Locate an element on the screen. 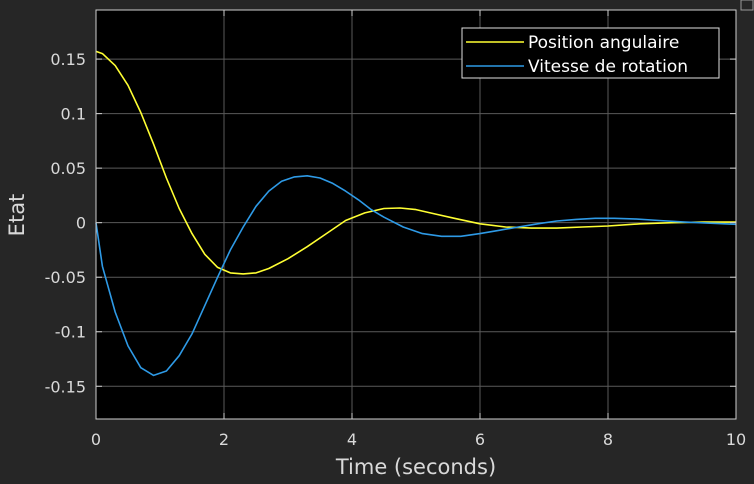  y-tick-label: 0.15 is located at coordinates (68, 59).